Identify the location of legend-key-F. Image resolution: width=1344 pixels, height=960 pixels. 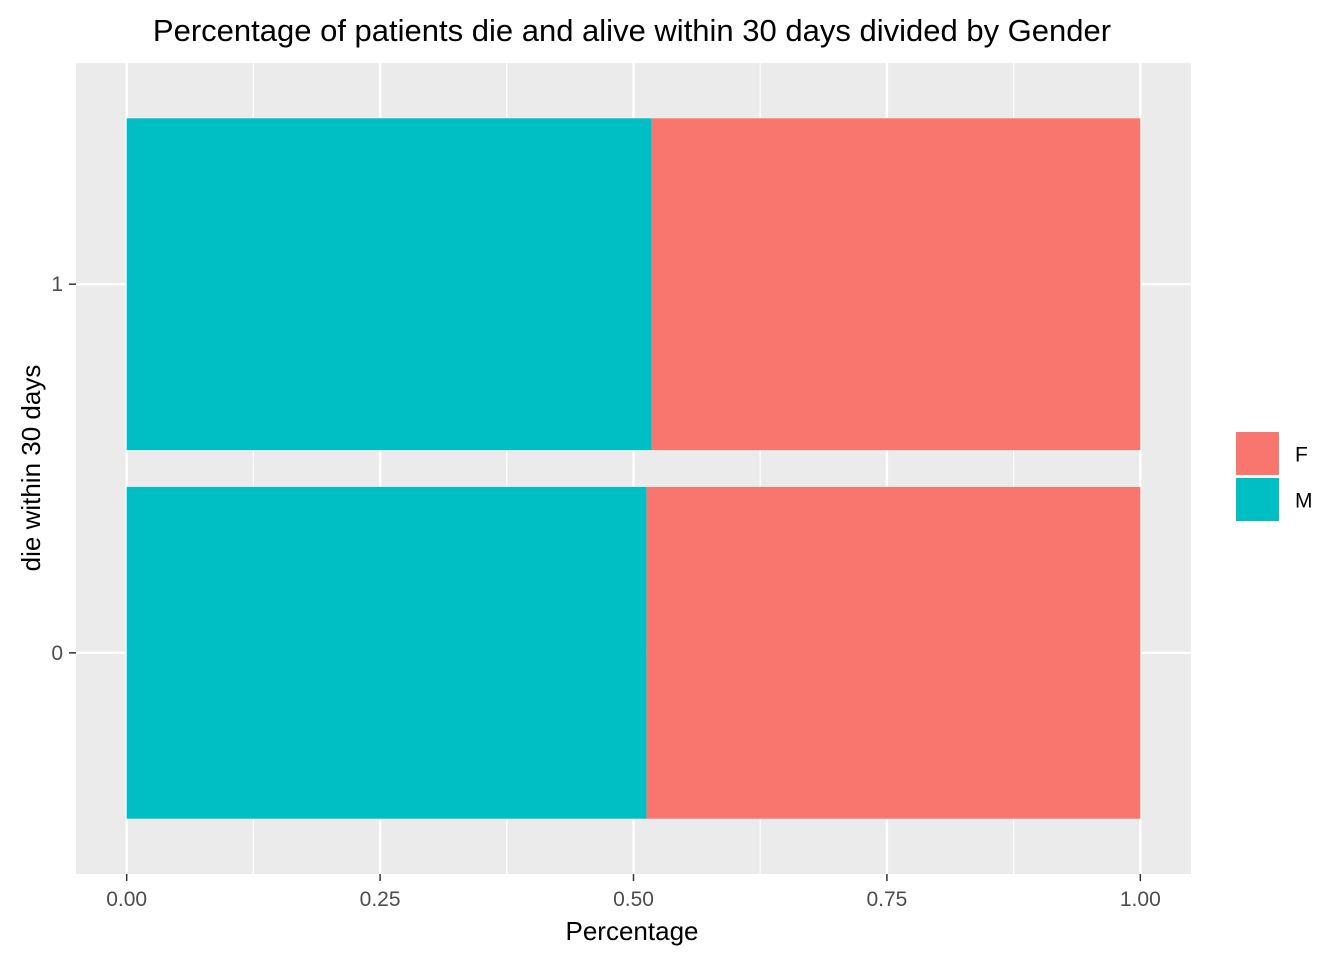
(1257, 453).